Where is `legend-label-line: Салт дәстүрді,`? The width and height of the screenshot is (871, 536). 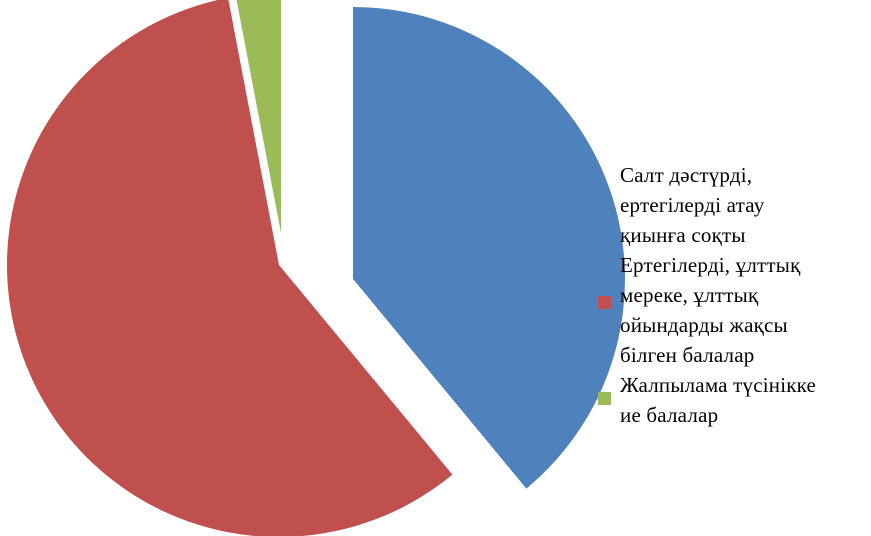 legend-label-line: Салт дәстүрді, is located at coordinates (686, 175).